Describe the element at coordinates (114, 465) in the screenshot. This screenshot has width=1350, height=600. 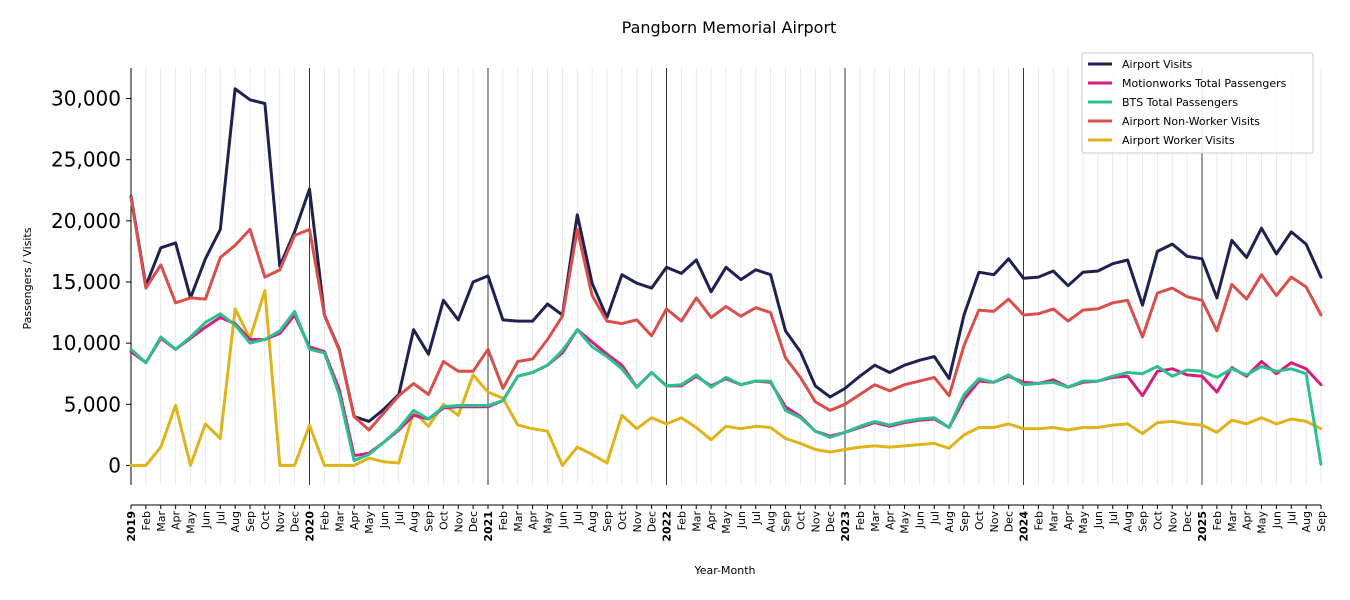
I see `y-tick-label: 0` at that location.